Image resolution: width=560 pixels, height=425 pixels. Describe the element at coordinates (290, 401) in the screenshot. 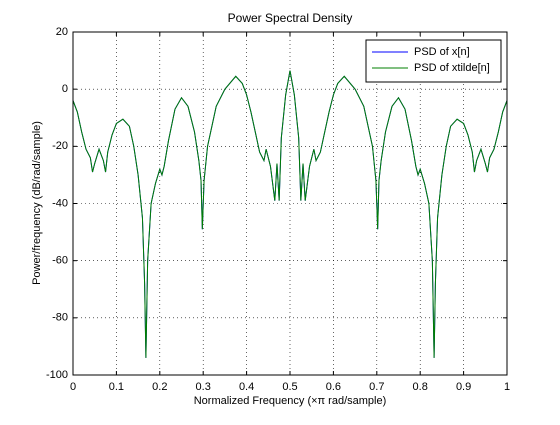

I see `x-axis-label: Normalized Frequency (×π rad/sample)` at that location.